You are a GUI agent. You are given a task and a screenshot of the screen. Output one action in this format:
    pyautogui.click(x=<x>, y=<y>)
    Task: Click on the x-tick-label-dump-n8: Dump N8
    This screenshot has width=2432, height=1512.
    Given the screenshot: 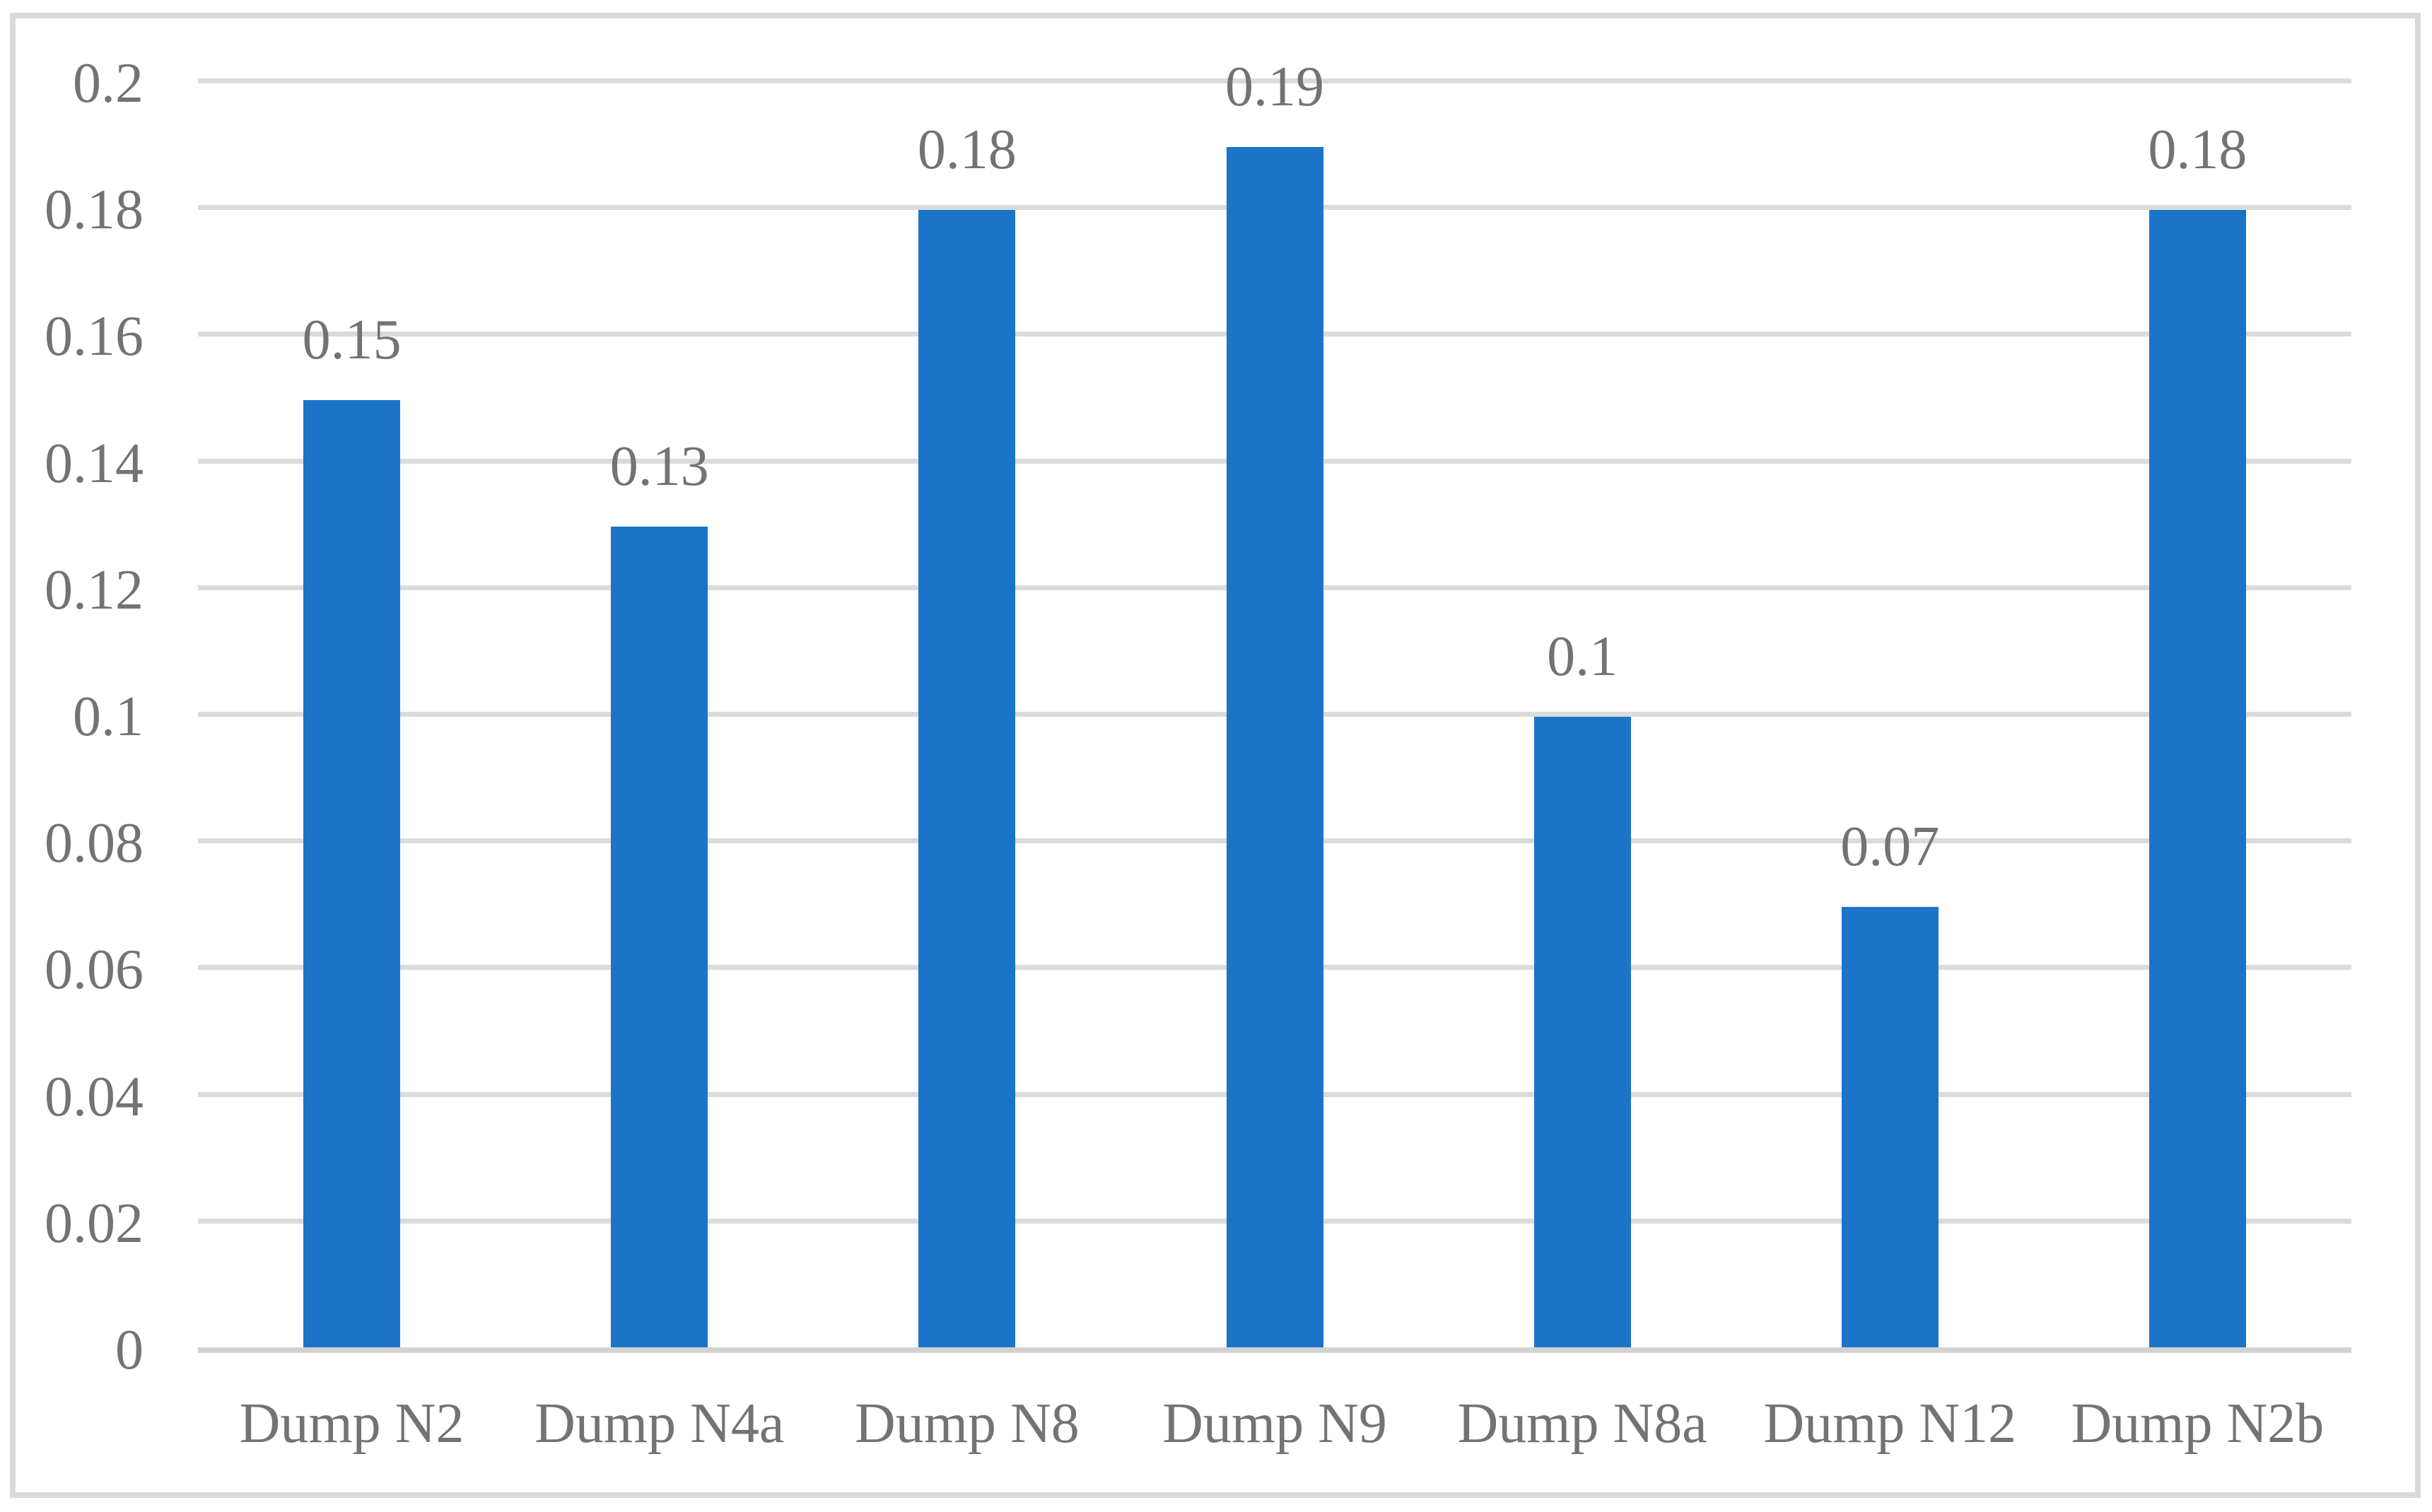 What is the action you would take?
    pyautogui.click(x=967, y=1424)
    